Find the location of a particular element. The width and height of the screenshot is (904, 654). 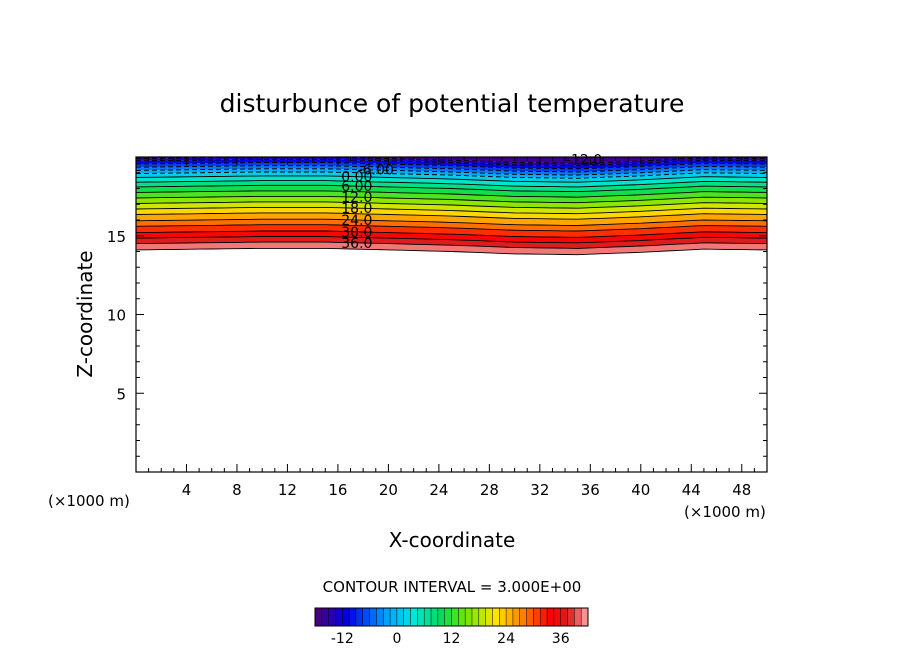

x-tick-label: 48 is located at coordinates (741, 490).